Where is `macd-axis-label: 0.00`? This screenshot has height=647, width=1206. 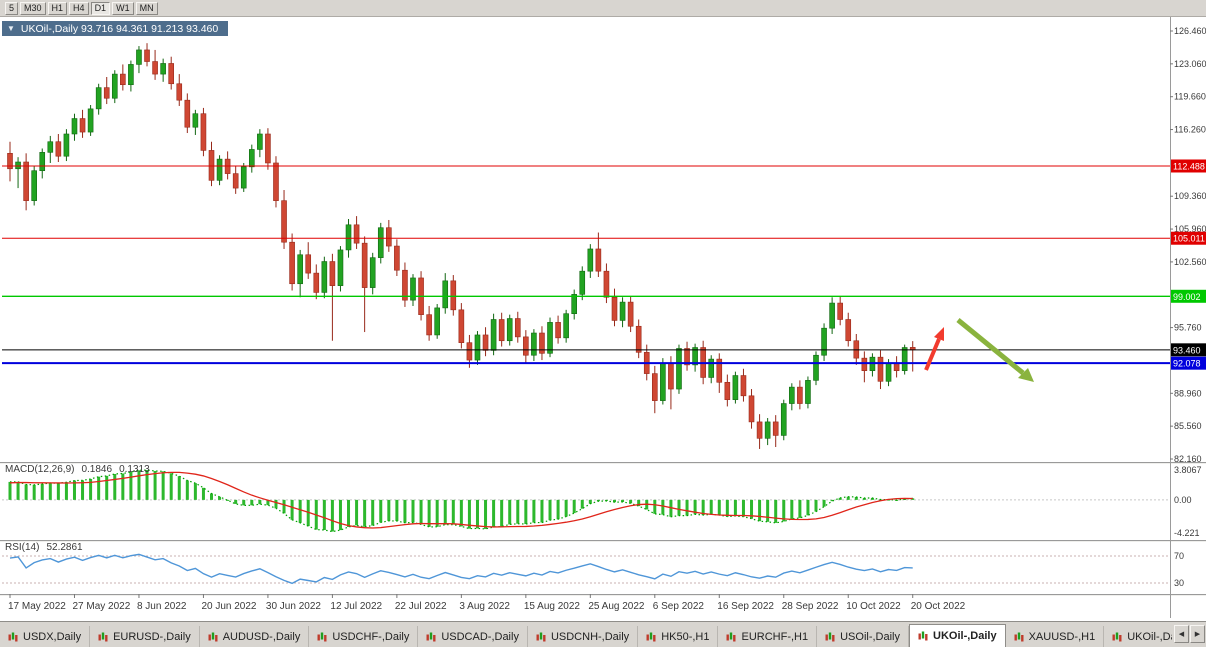
macd-axis-label: 0.00 is located at coordinates (1183, 500).